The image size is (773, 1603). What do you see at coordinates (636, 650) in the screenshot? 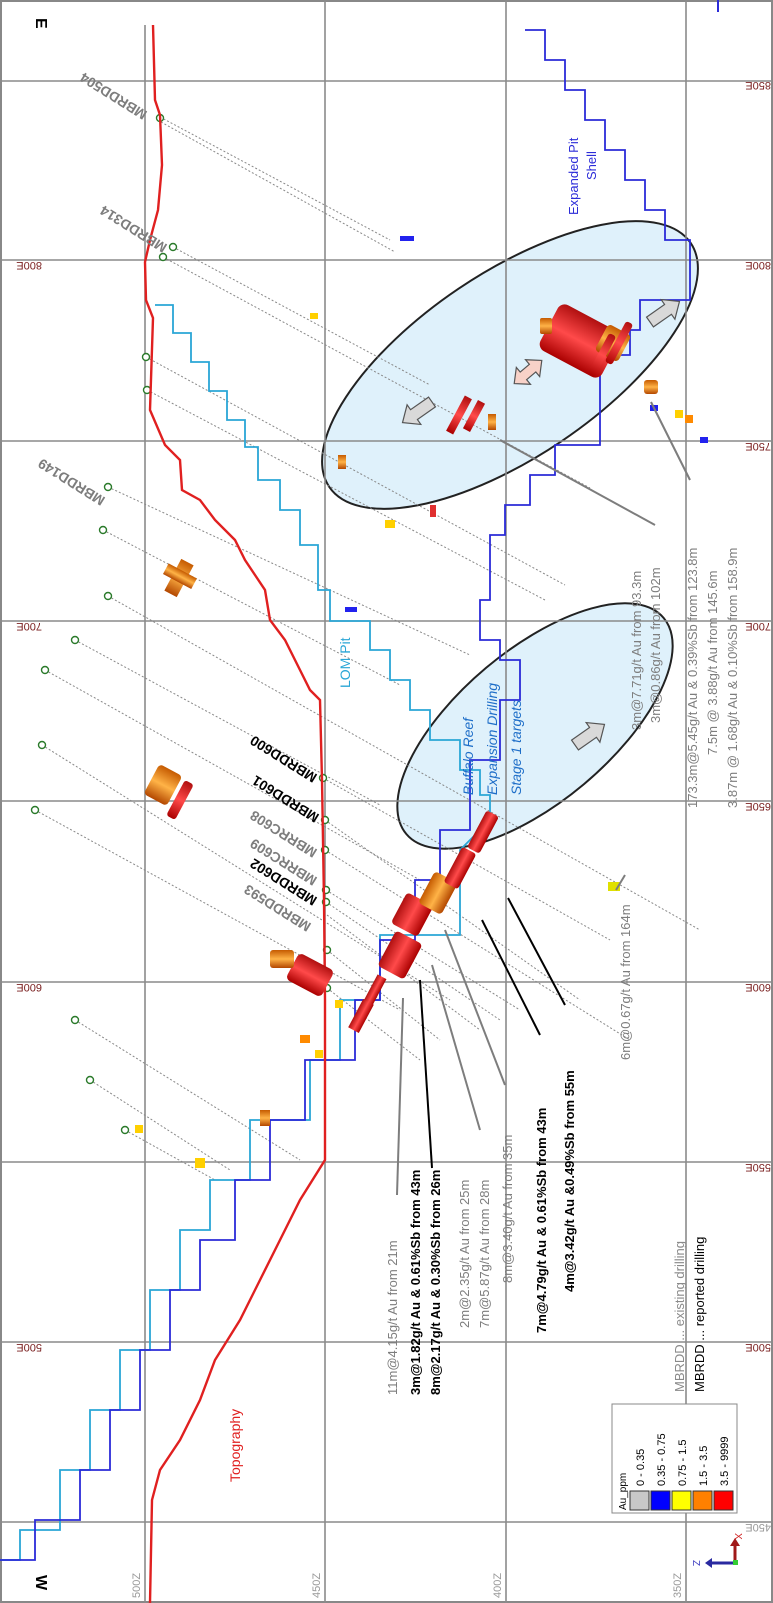
I see `intercept-annotation: 3m@7.71g/t Au from 93.3m` at bounding box center [636, 650].